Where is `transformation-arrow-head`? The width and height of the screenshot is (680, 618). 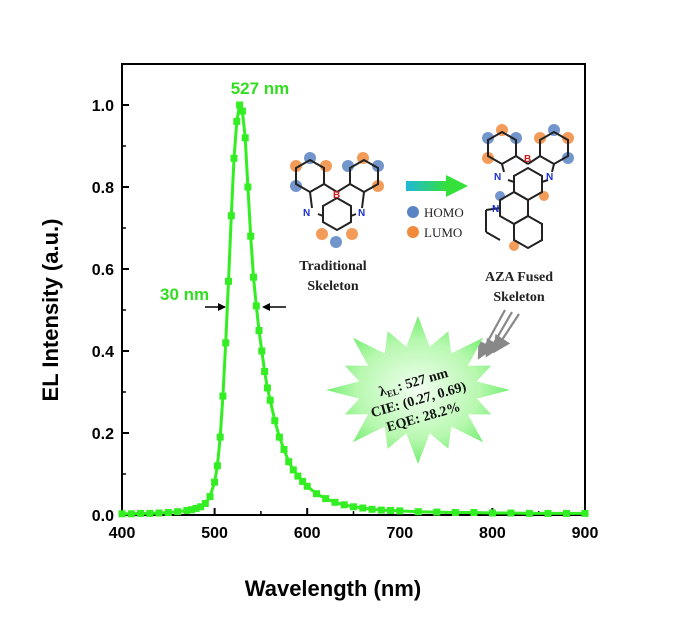
transformation-arrow-head is located at coordinates (457, 186).